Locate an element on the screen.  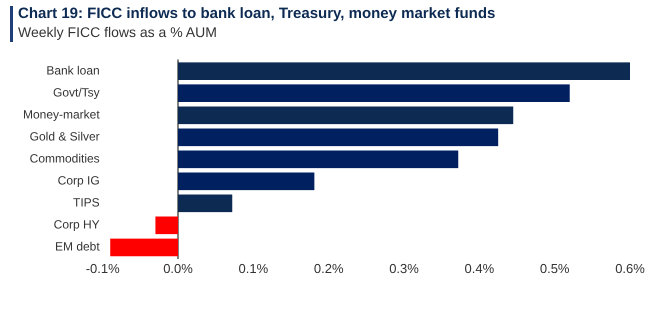
x-tick-label: 0.6% is located at coordinates (630, 268).